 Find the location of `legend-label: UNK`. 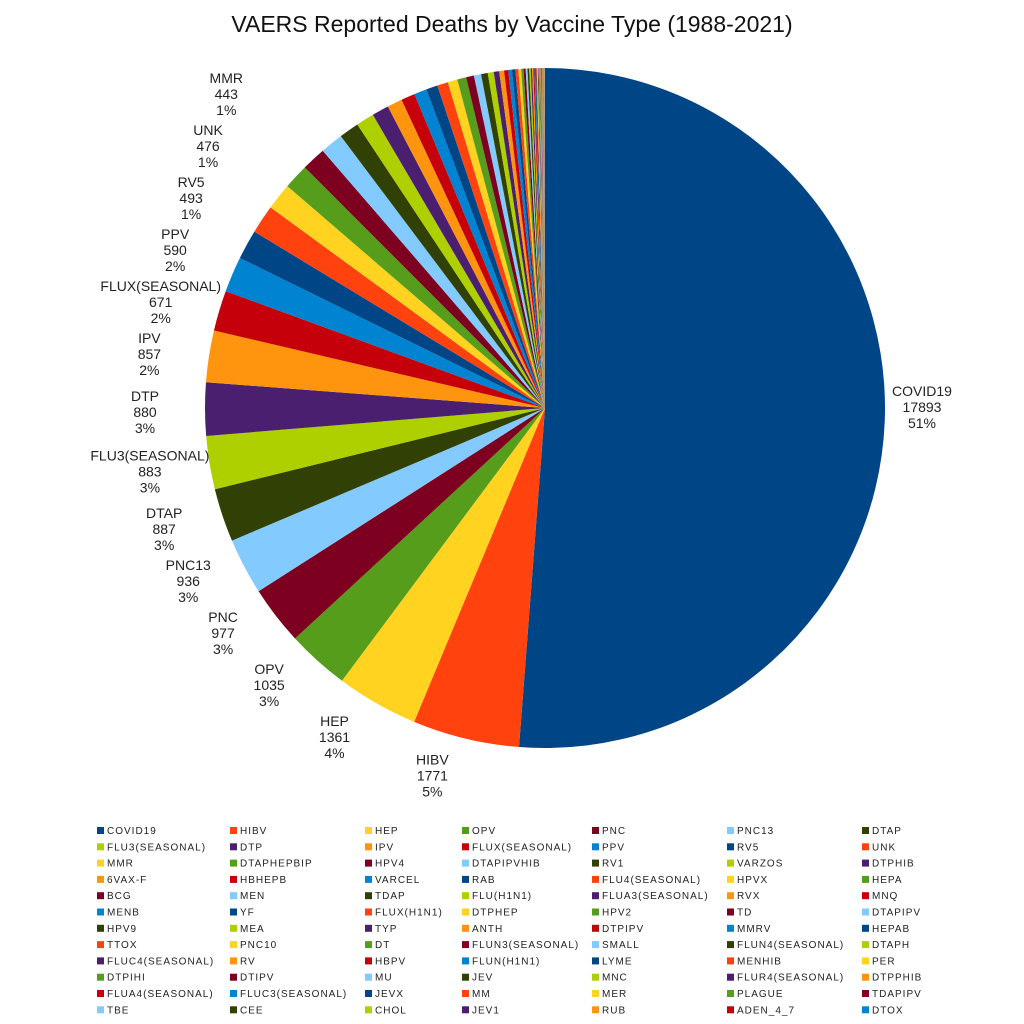

legend-label: UNK is located at coordinates (884, 847).